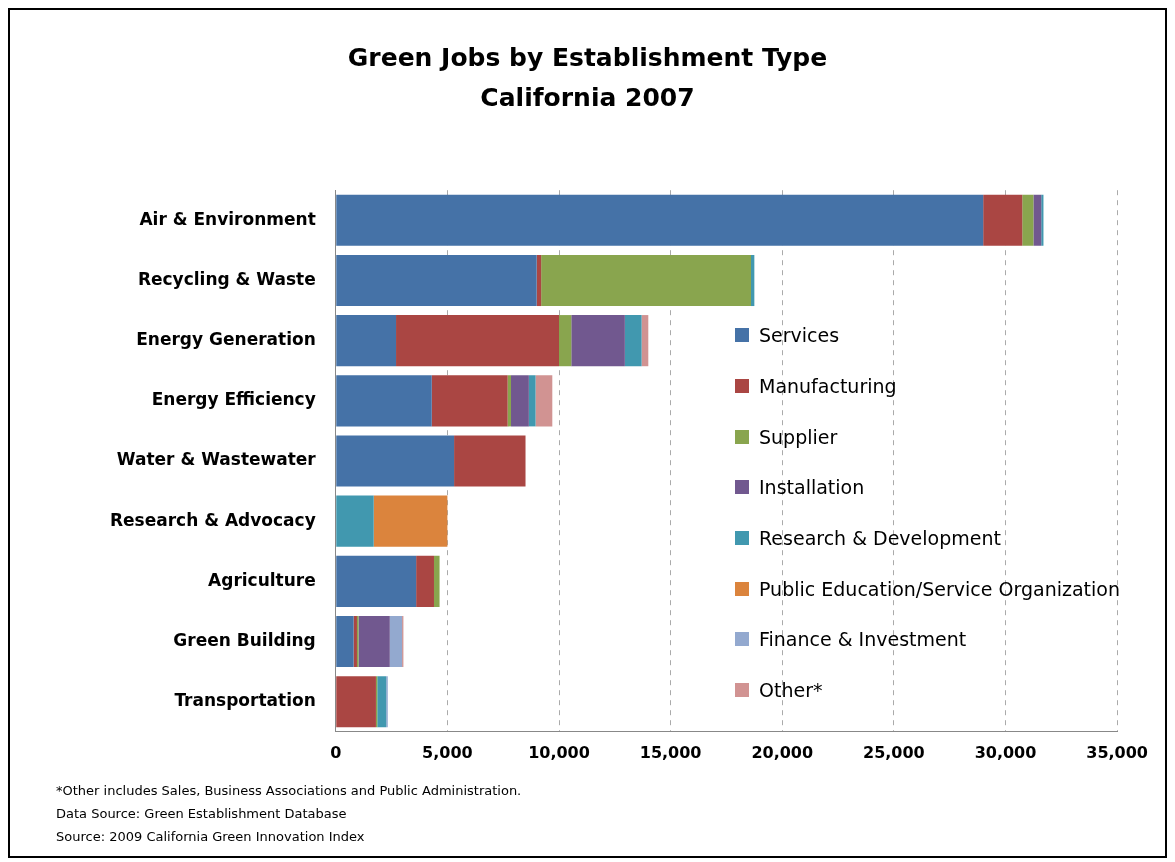 This screenshot has width=1175, height=862. Describe the element at coordinates (262, 579) in the screenshot. I see `y-tick-label: Agriculture` at that location.